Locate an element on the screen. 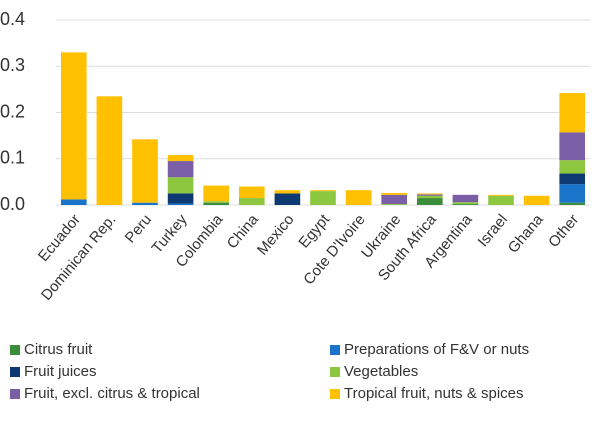 The height and width of the screenshot is (431, 595). y-tick-label: 0.3 is located at coordinates (12, 65).